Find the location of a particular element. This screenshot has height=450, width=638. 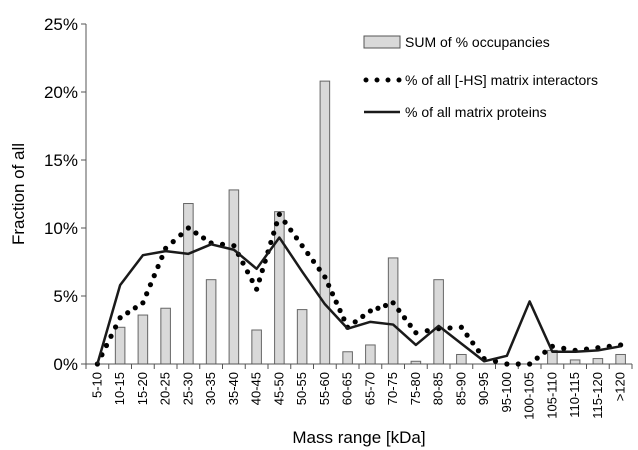

legend-label-line: % of all matrix proteins is located at coordinates (476, 112).